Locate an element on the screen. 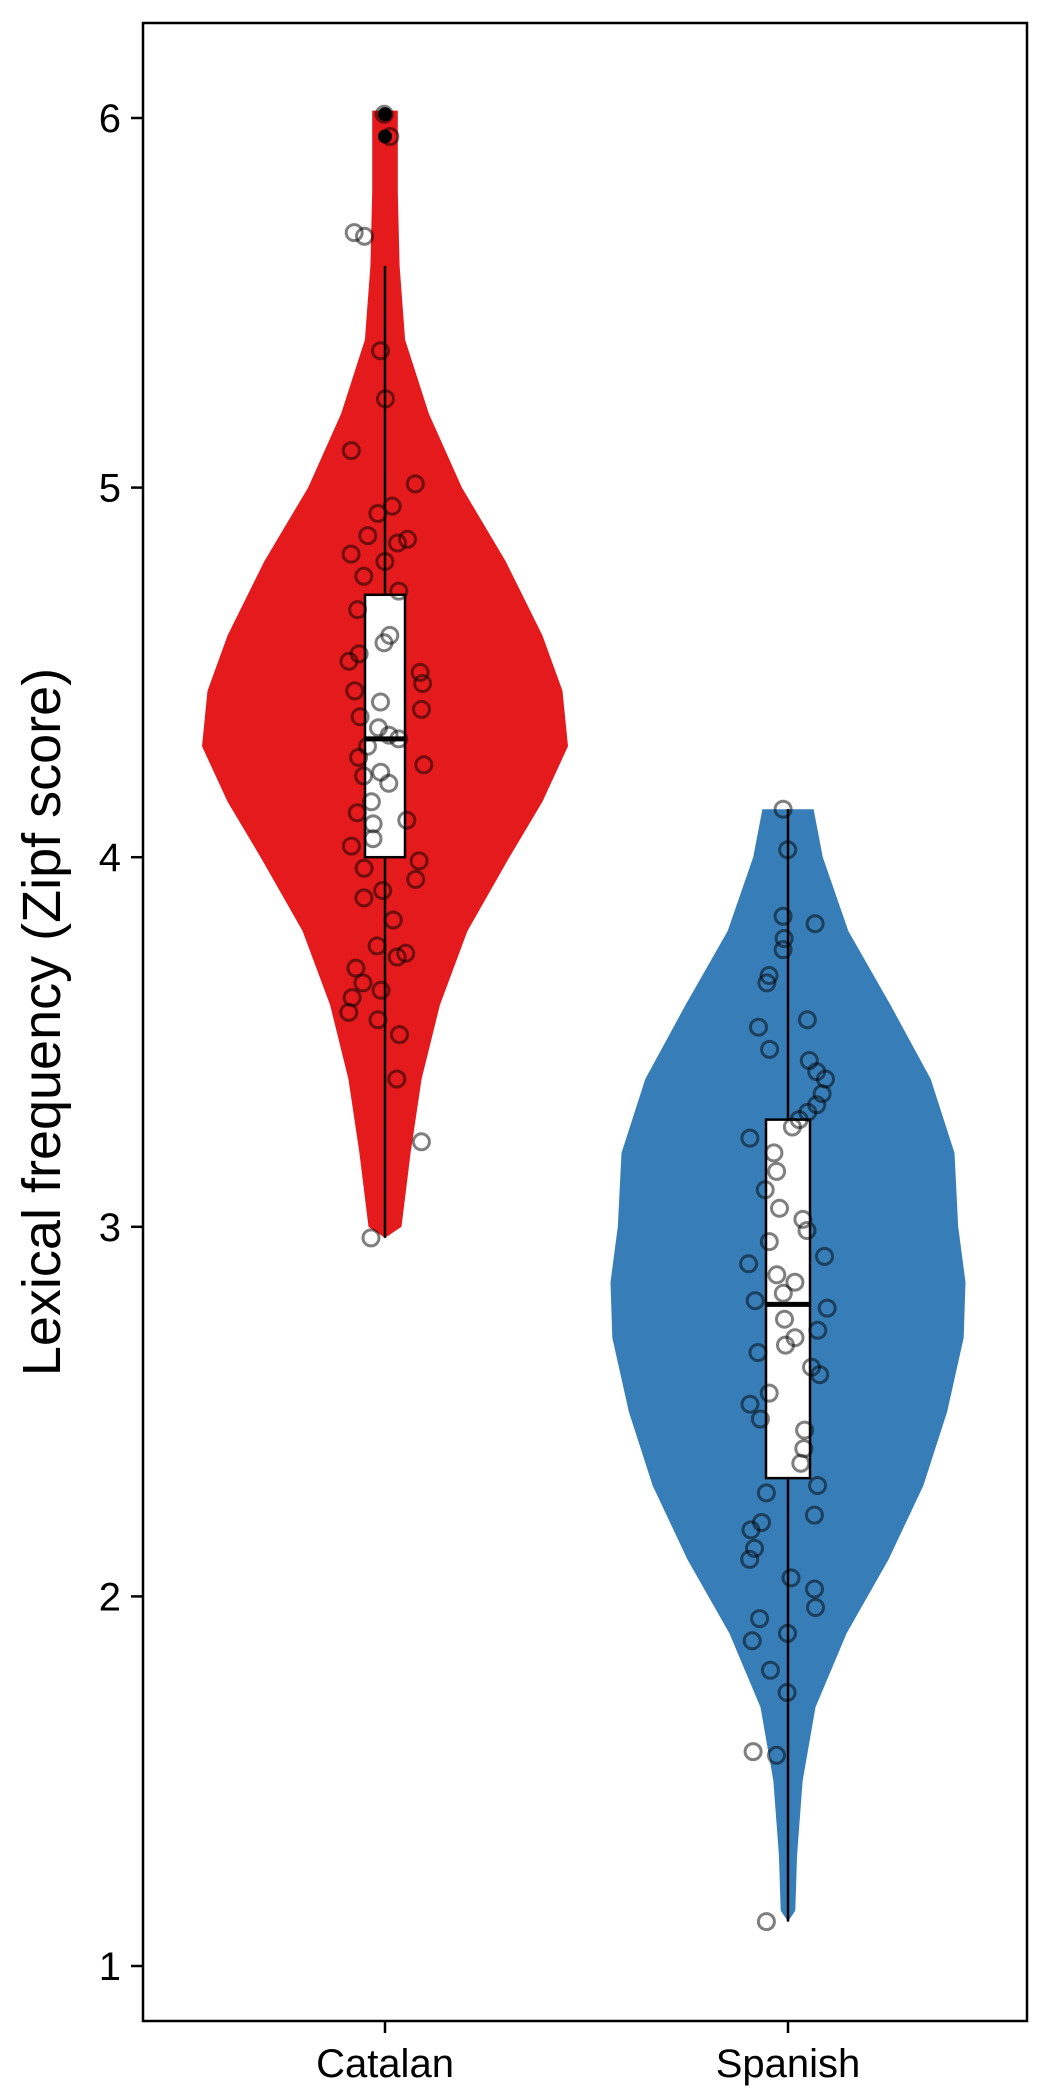  y-axis: 1 2 3 4 5 6 is located at coordinates (121, 1043).